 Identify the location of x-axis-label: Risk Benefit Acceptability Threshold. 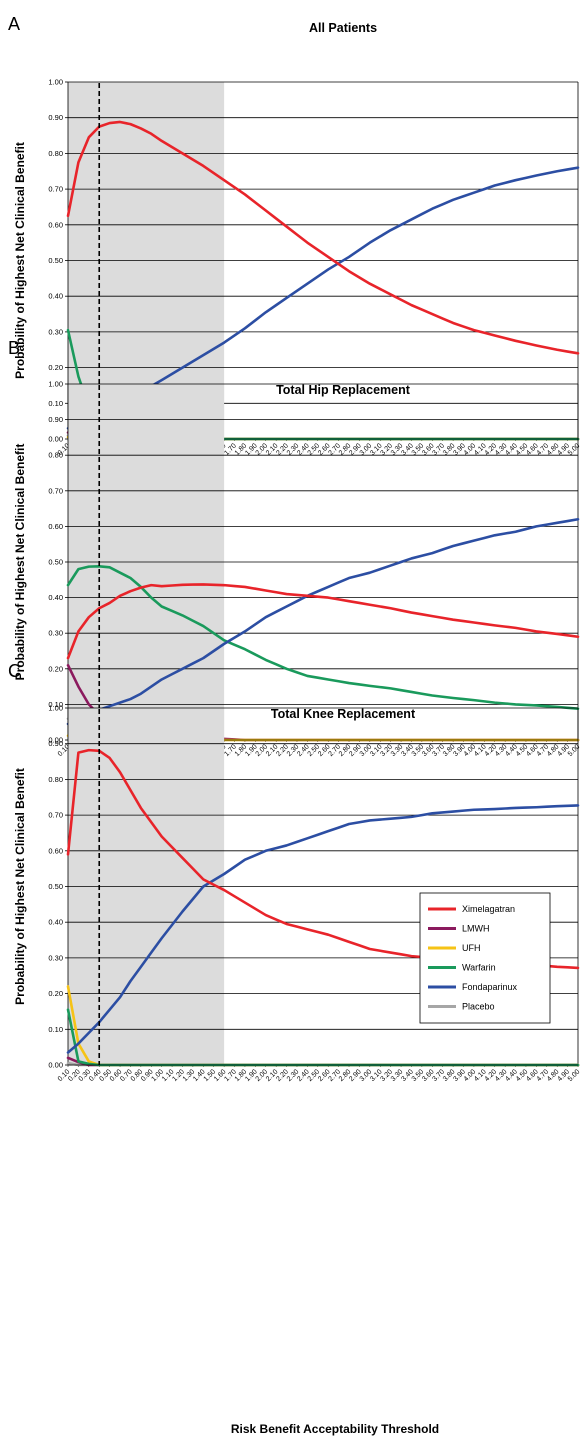
(335, 1429).